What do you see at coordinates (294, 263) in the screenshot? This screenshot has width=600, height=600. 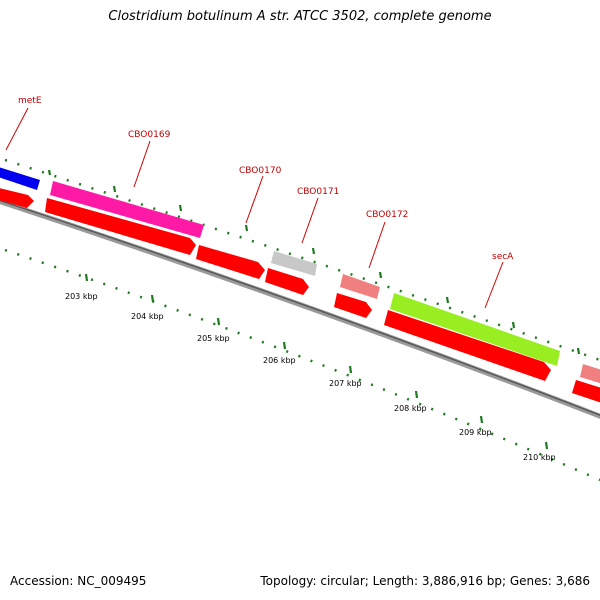 I see `gene-bar-cbo0170` at bounding box center [294, 263].